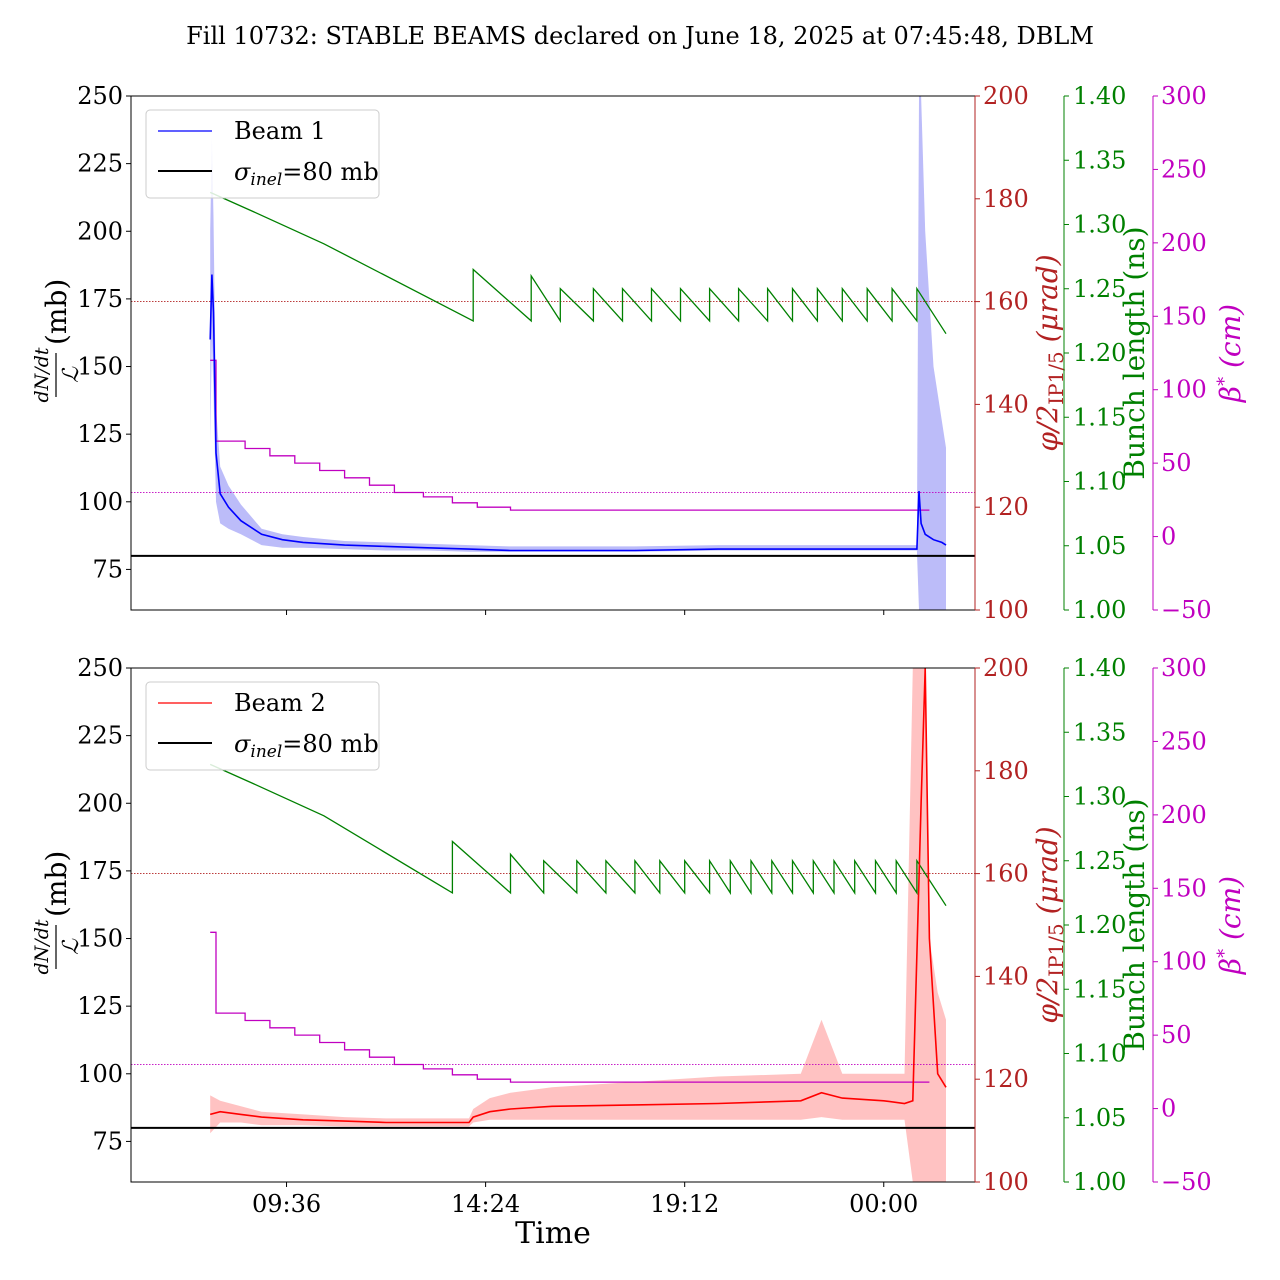  Describe the element at coordinates (280, 131) in the screenshot. I see `legend-label-beam: Beam 1` at that location.